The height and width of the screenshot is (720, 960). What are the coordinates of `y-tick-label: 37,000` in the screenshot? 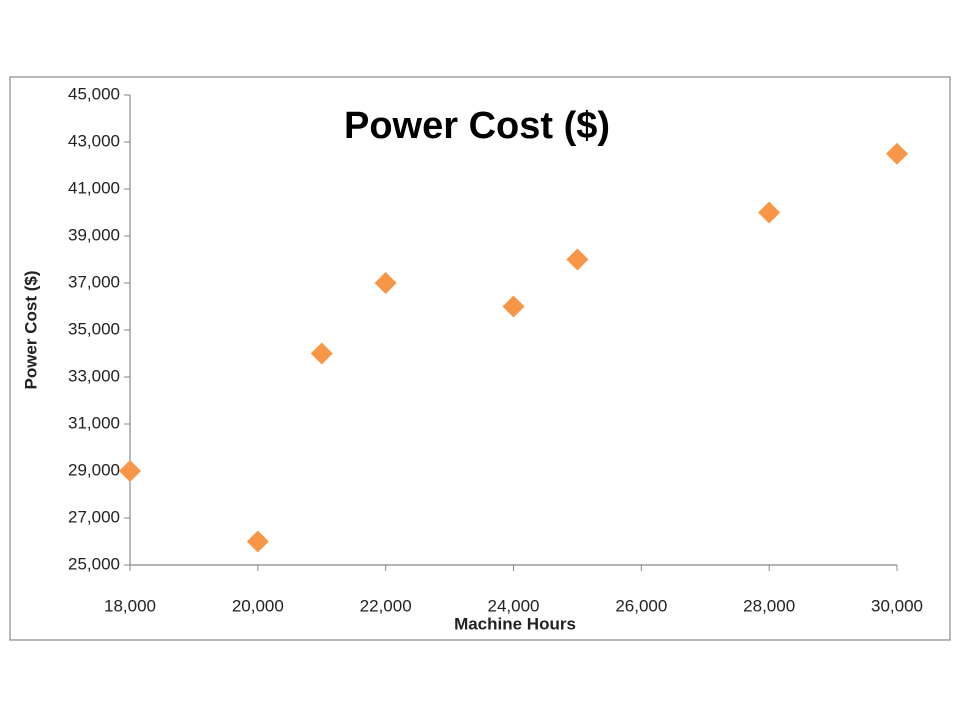 It's located at (94, 281).